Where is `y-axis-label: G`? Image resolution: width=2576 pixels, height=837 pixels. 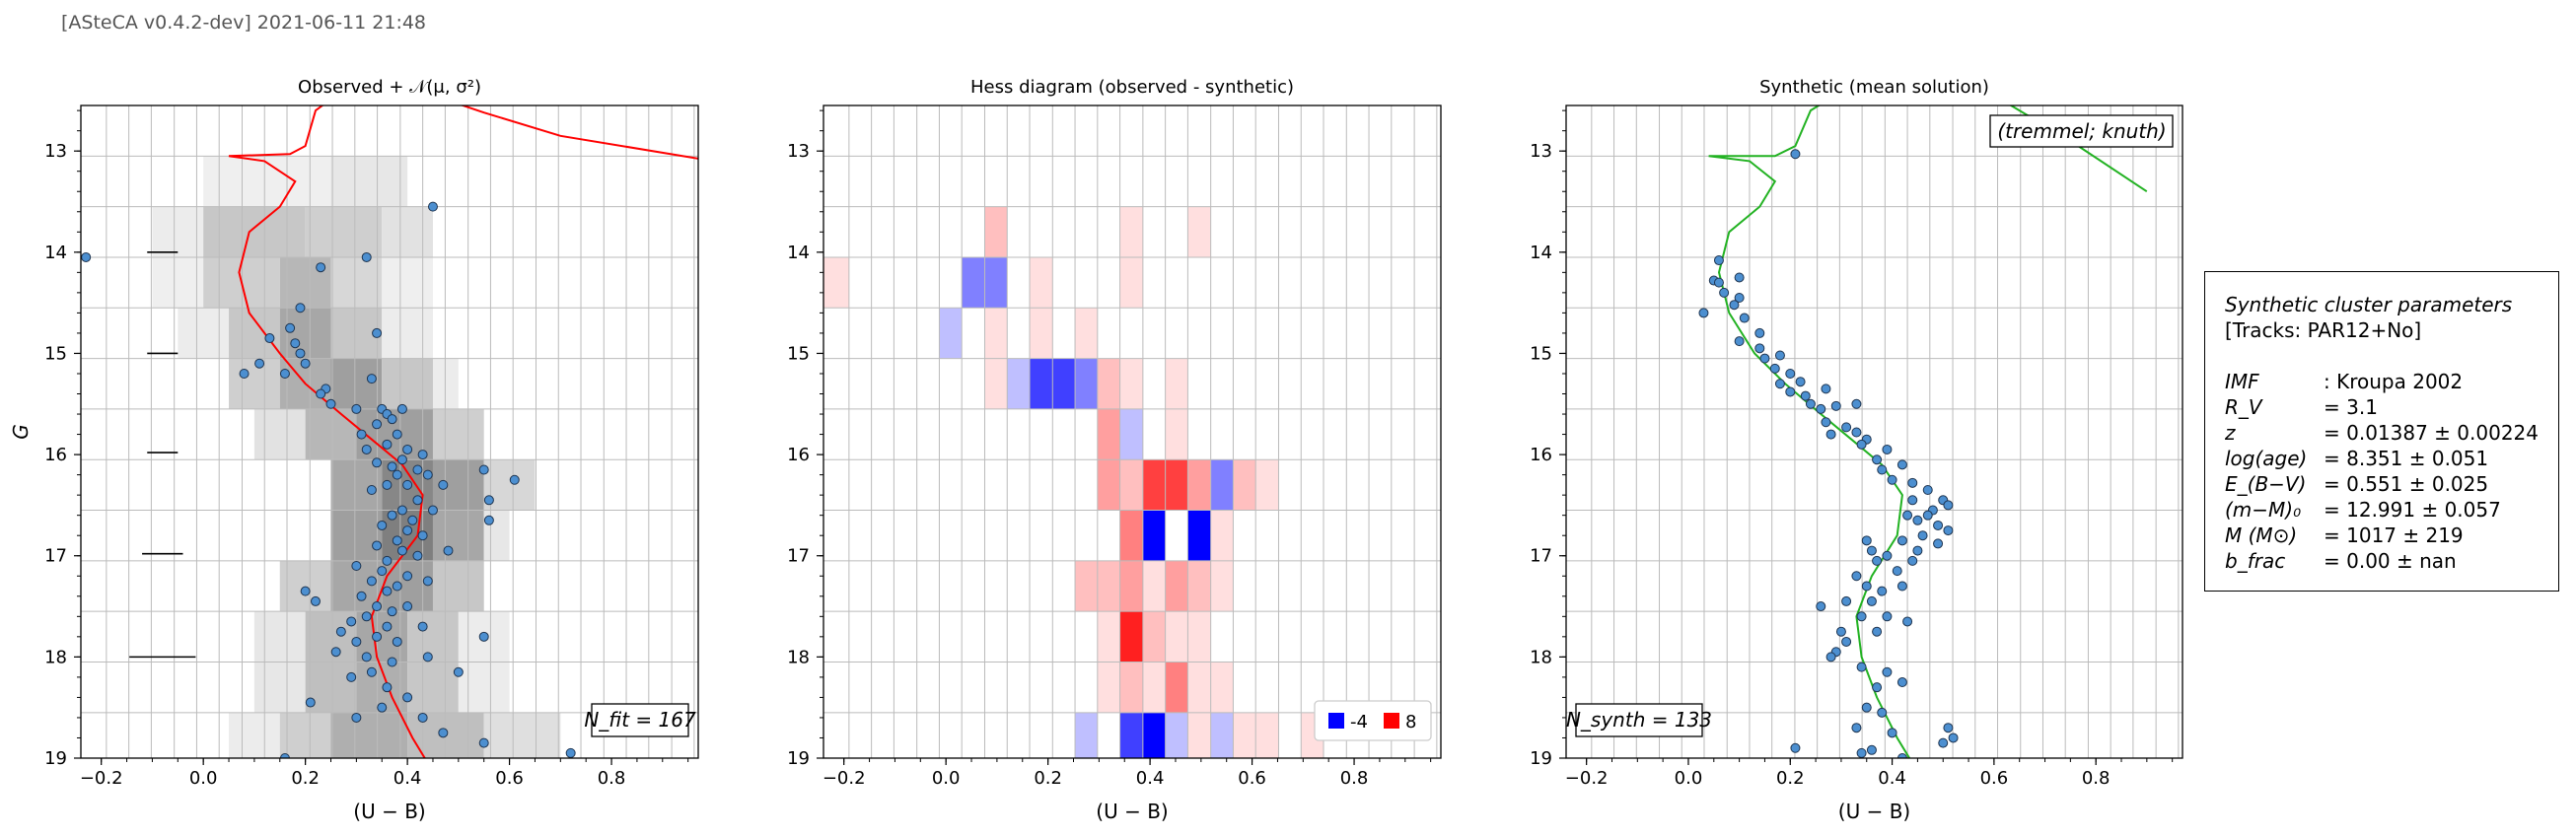
y-axis-label: G is located at coordinates (21, 432).